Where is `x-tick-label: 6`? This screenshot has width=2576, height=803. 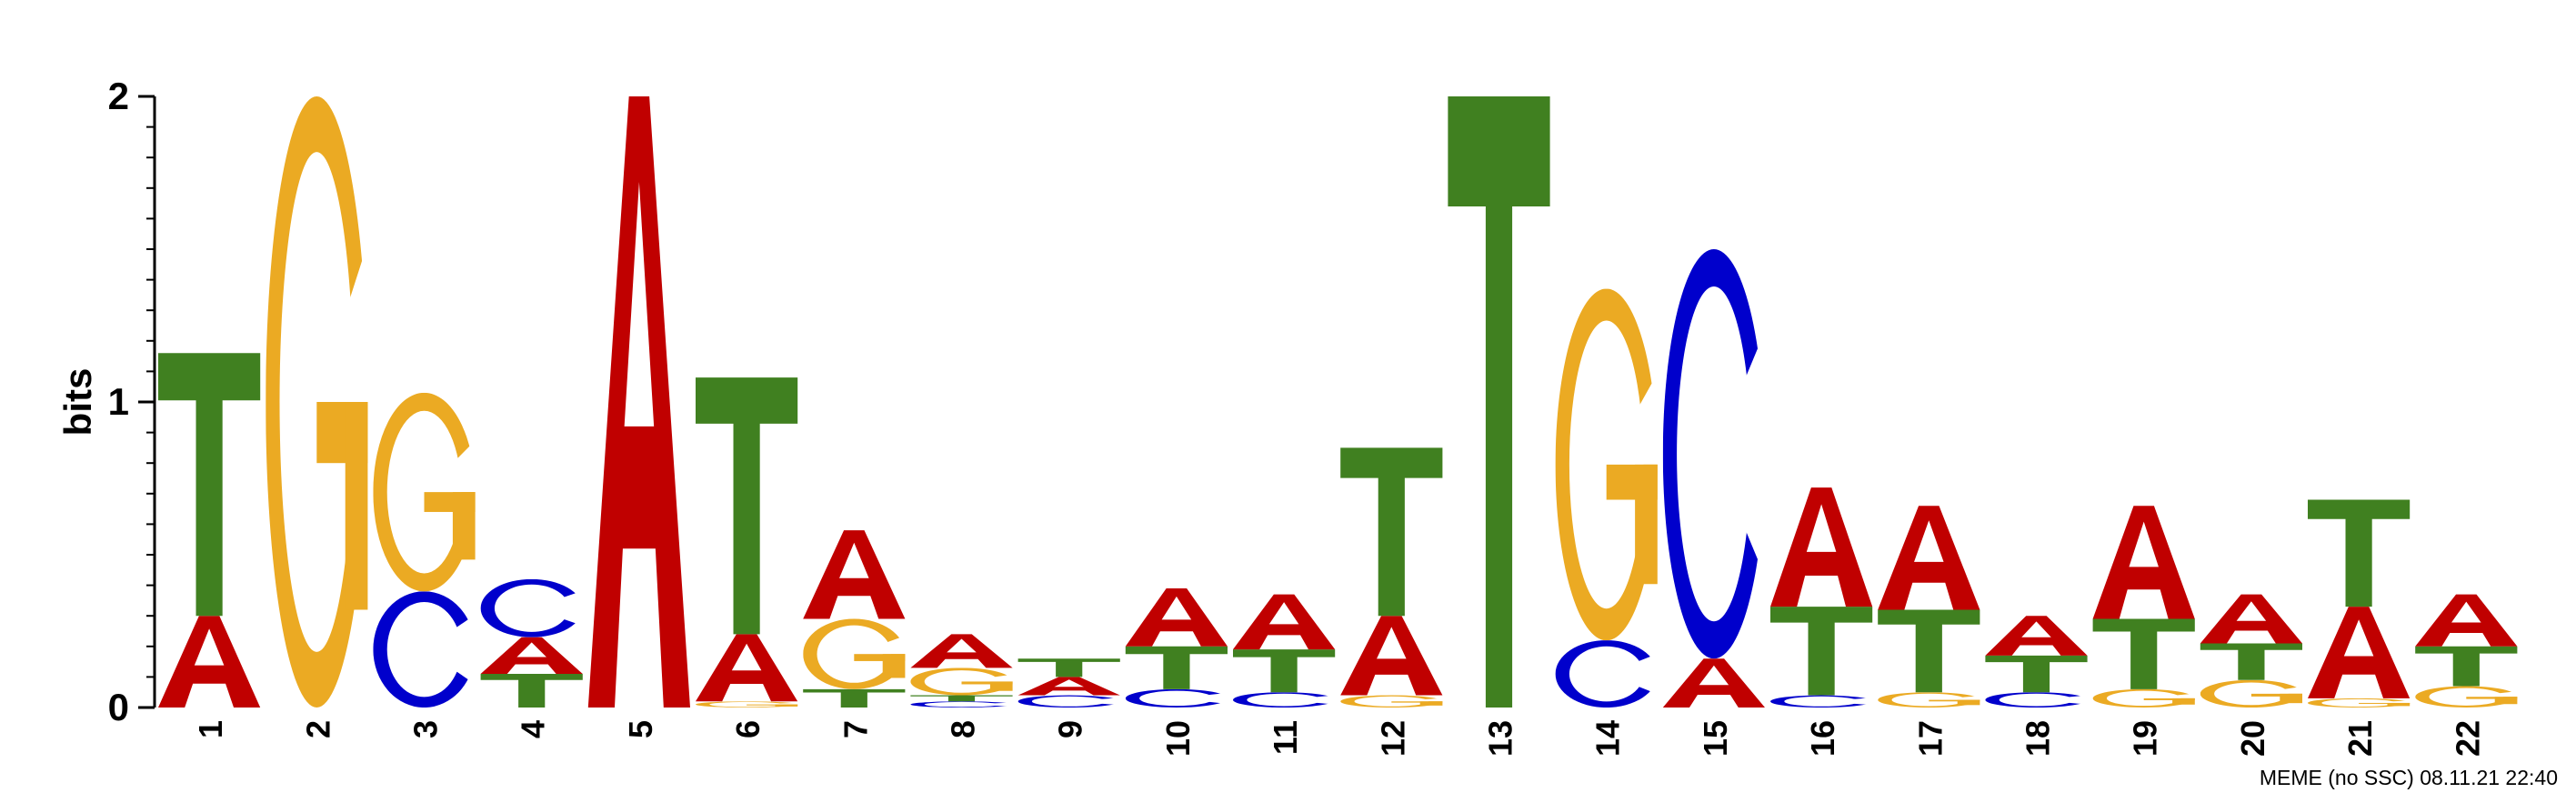
x-tick-label: 6 is located at coordinates (748, 729).